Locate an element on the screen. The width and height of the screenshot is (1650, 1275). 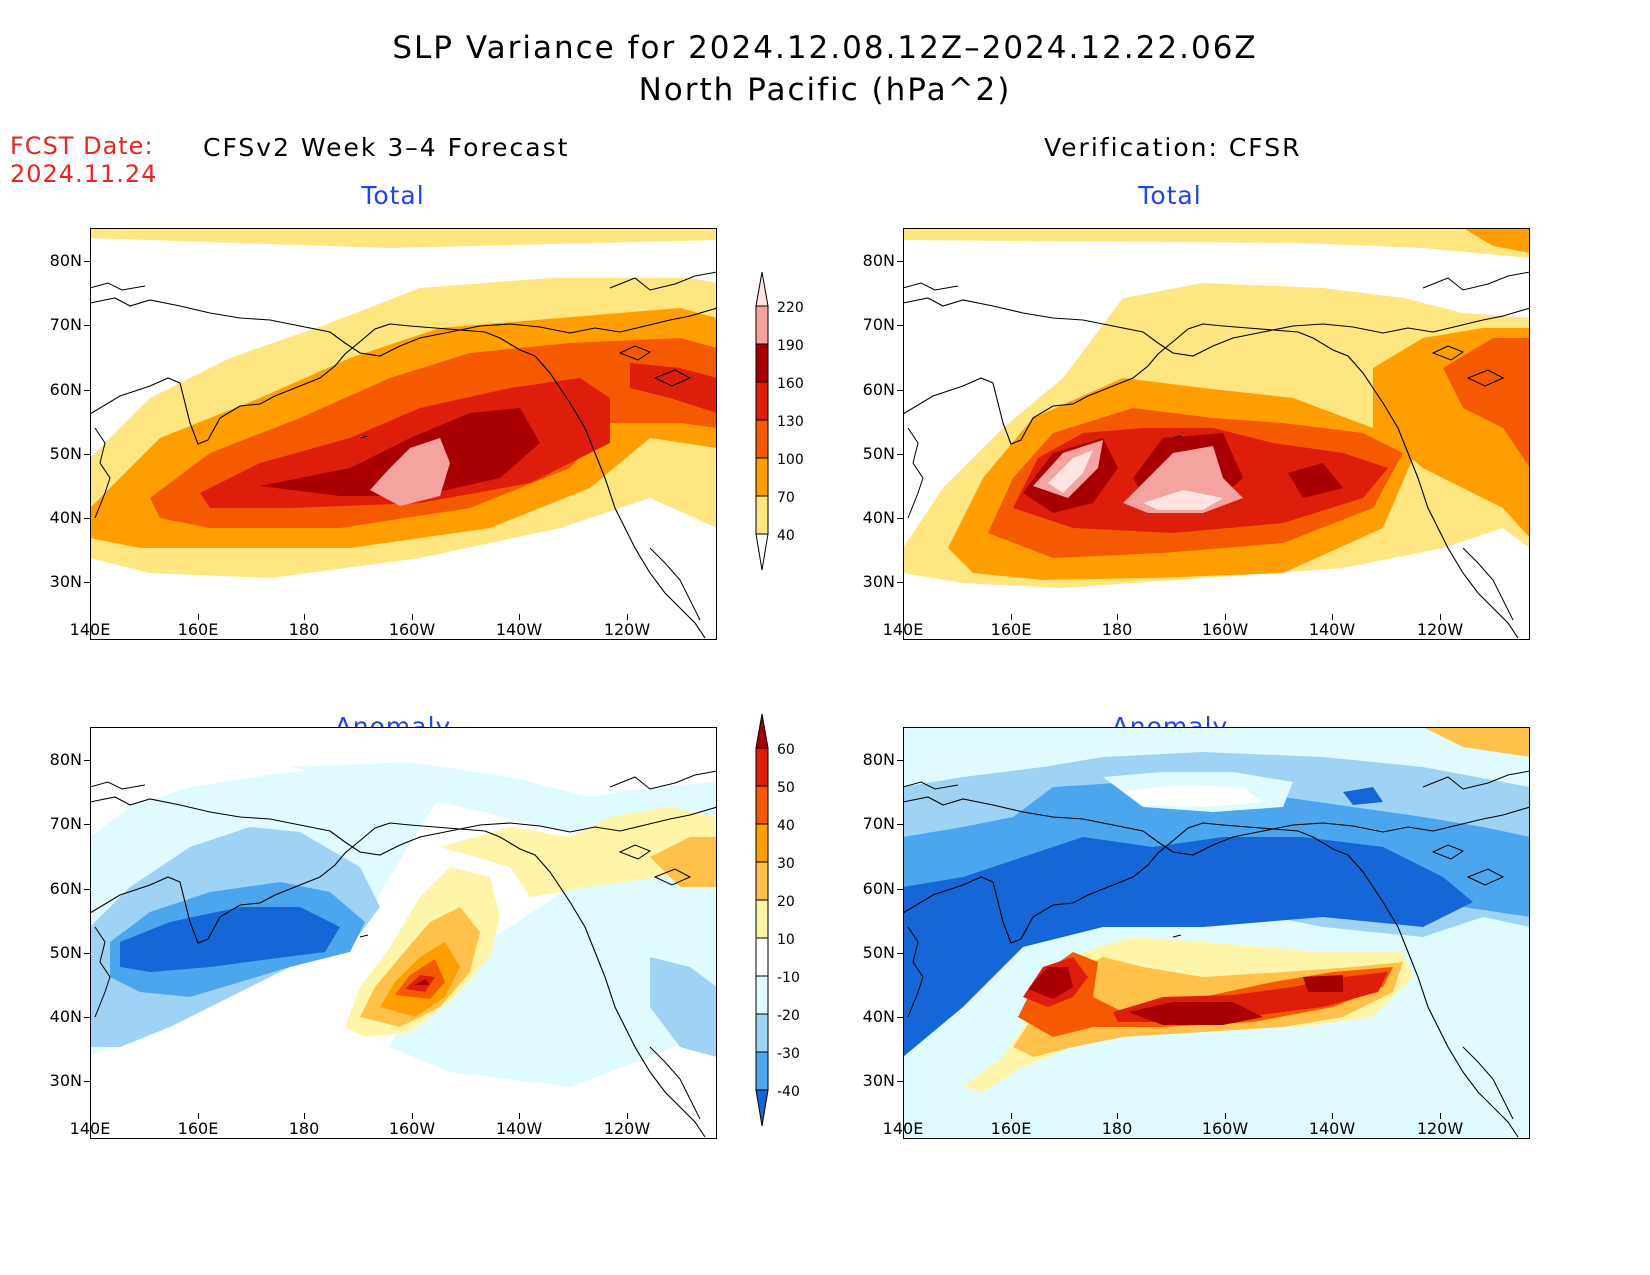
lon-label-vt-120w: 120W is located at coordinates (1440, 629).